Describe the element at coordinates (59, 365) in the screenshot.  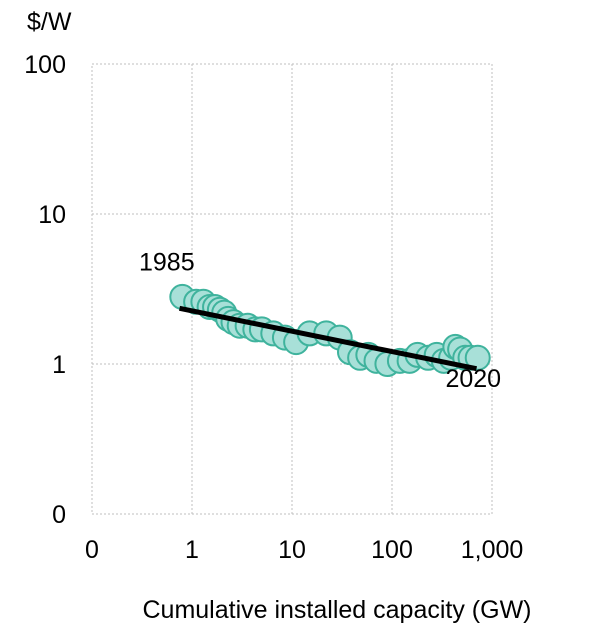
I see `y-tick-label: 1` at that location.